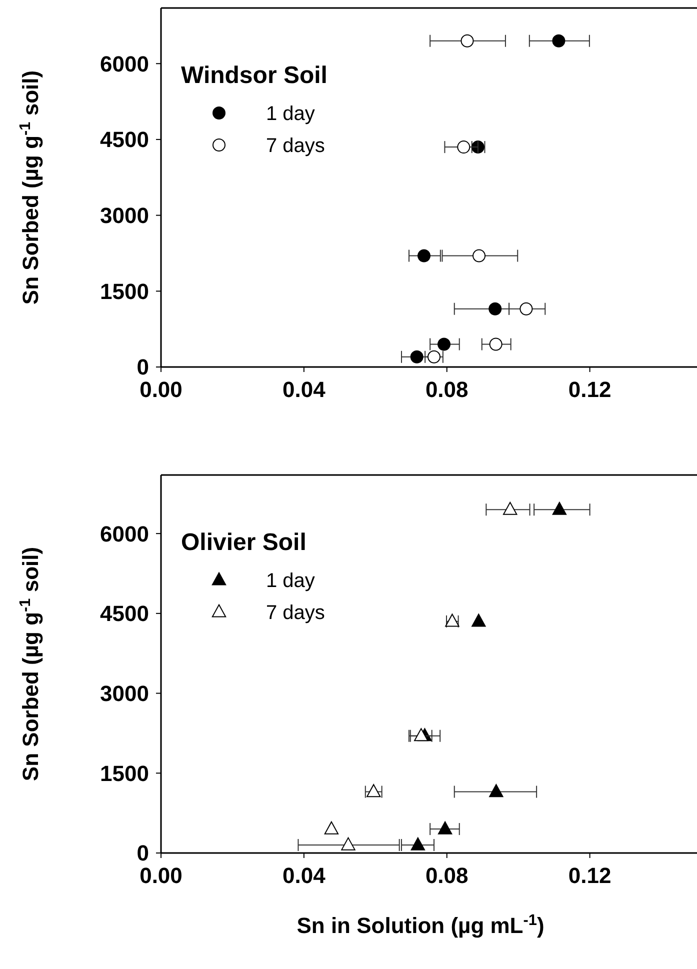 This screenshot has height=969, width=697. What do you see at coordinates (420, 925) in the screenshot?
I see `x-axis-title: Sn in Solution (µg mL$^{-1}$)` at bounding box center [420, 925].